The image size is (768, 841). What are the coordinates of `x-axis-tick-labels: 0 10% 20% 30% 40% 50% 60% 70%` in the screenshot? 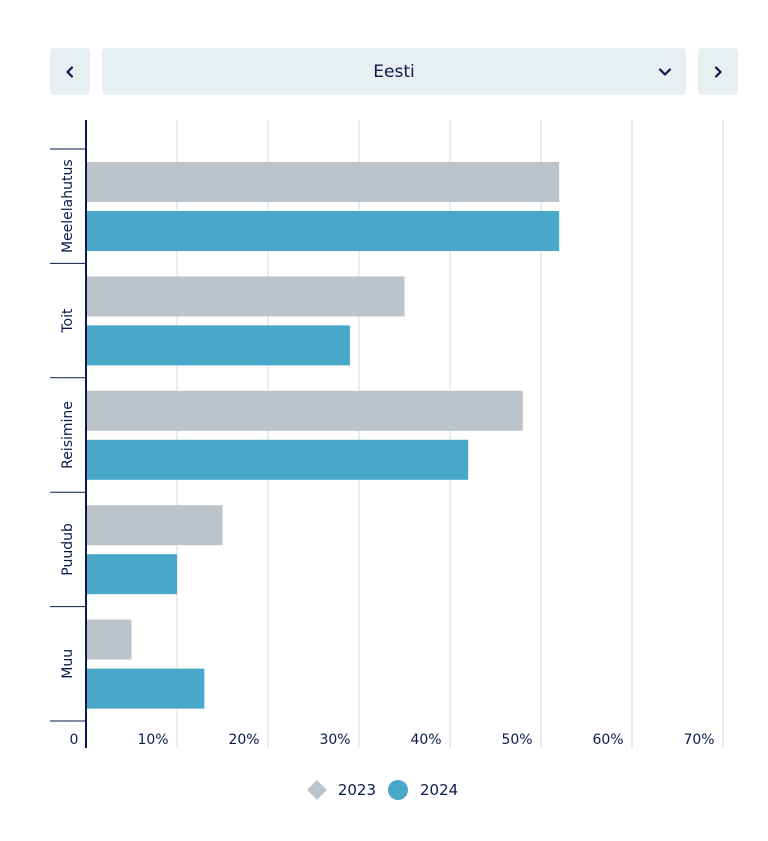 It's located at (392, 740).